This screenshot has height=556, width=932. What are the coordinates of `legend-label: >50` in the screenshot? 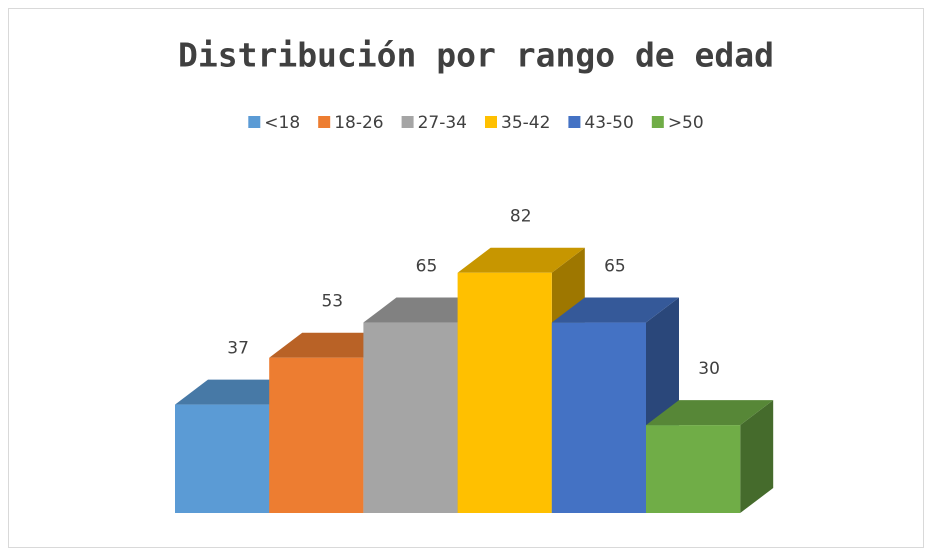 It's located at (686, 123).